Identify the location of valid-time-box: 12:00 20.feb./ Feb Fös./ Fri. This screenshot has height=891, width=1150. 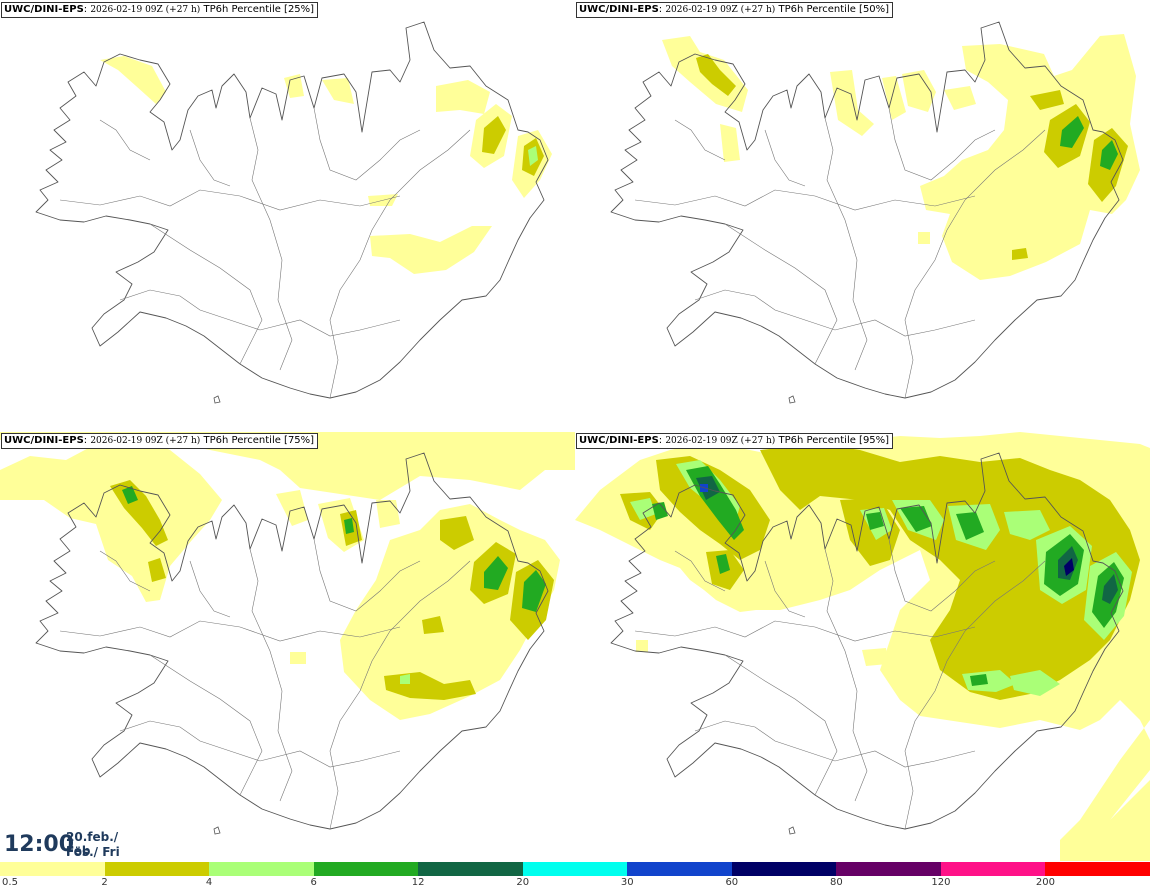
(70, 844).